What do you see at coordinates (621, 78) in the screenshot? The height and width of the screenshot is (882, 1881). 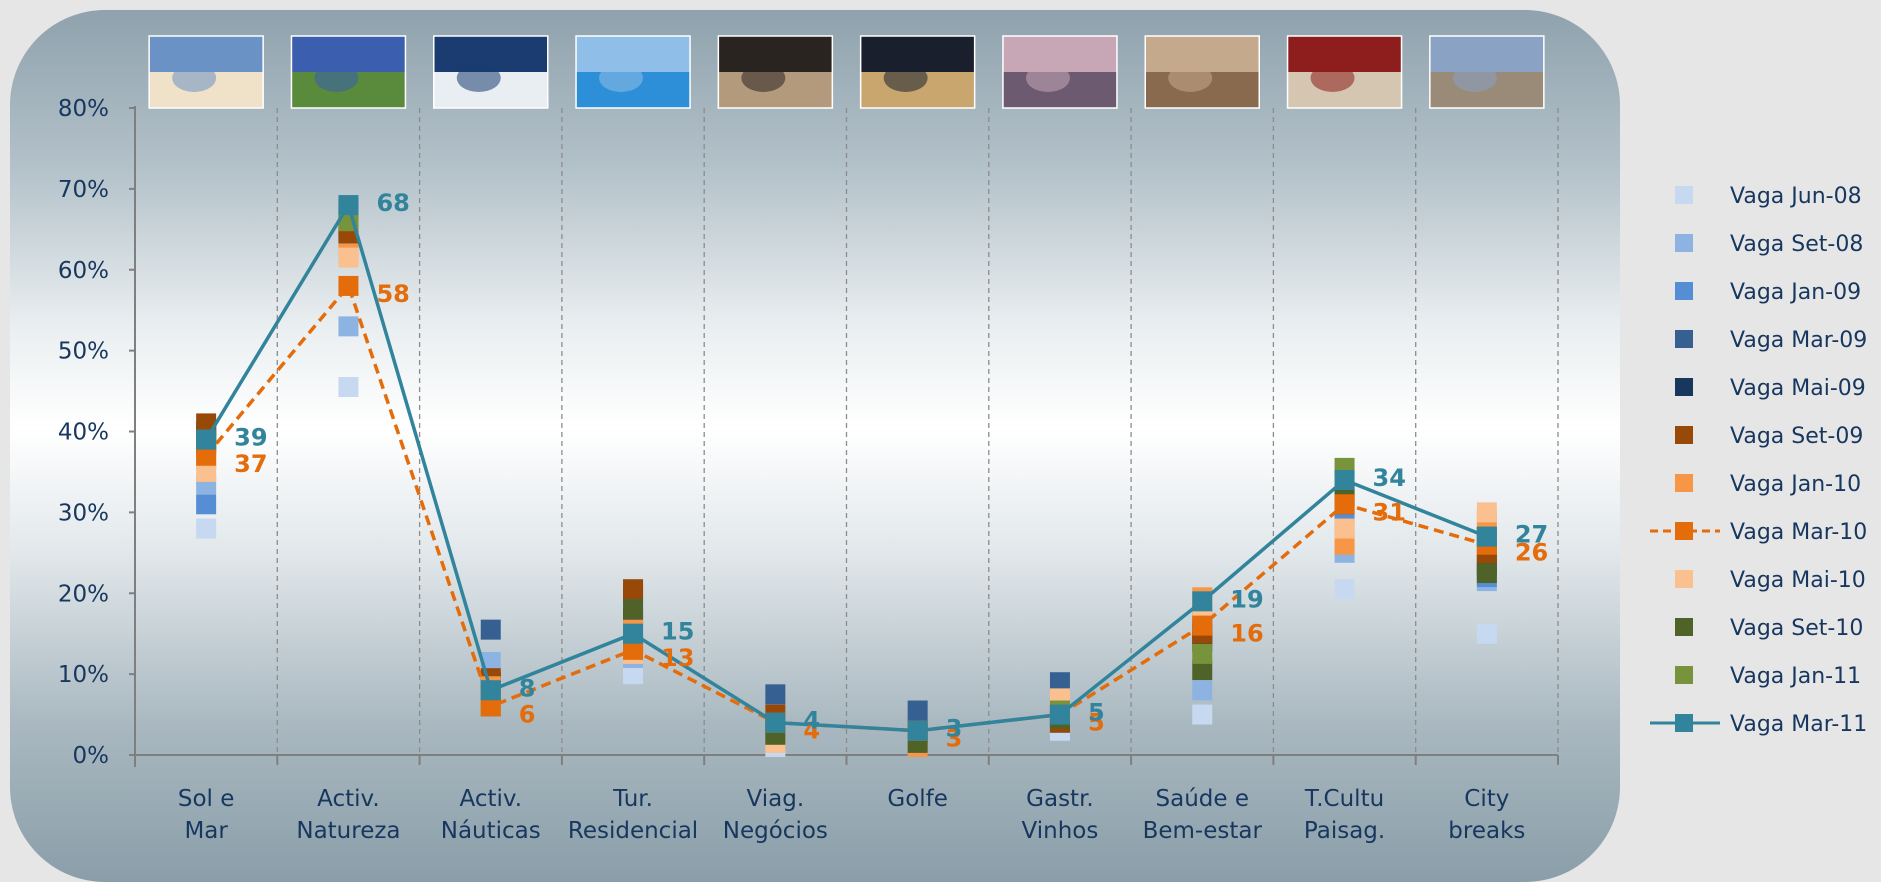 I see `house-pool-photo-shape` at bounding box center [621, 78].